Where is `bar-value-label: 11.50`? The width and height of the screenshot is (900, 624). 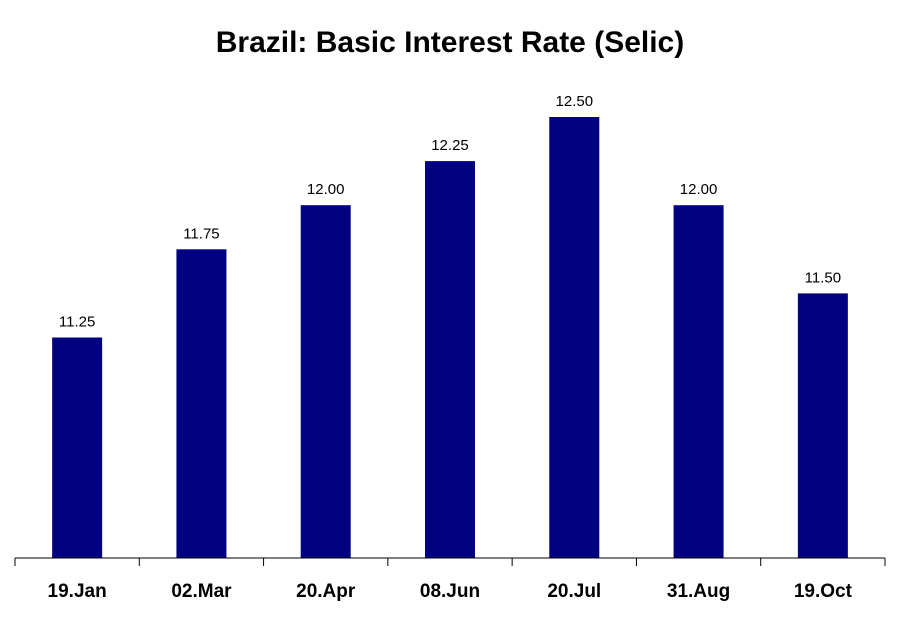 bar-value-label: 11.50 is located at coordinates (823, 277).